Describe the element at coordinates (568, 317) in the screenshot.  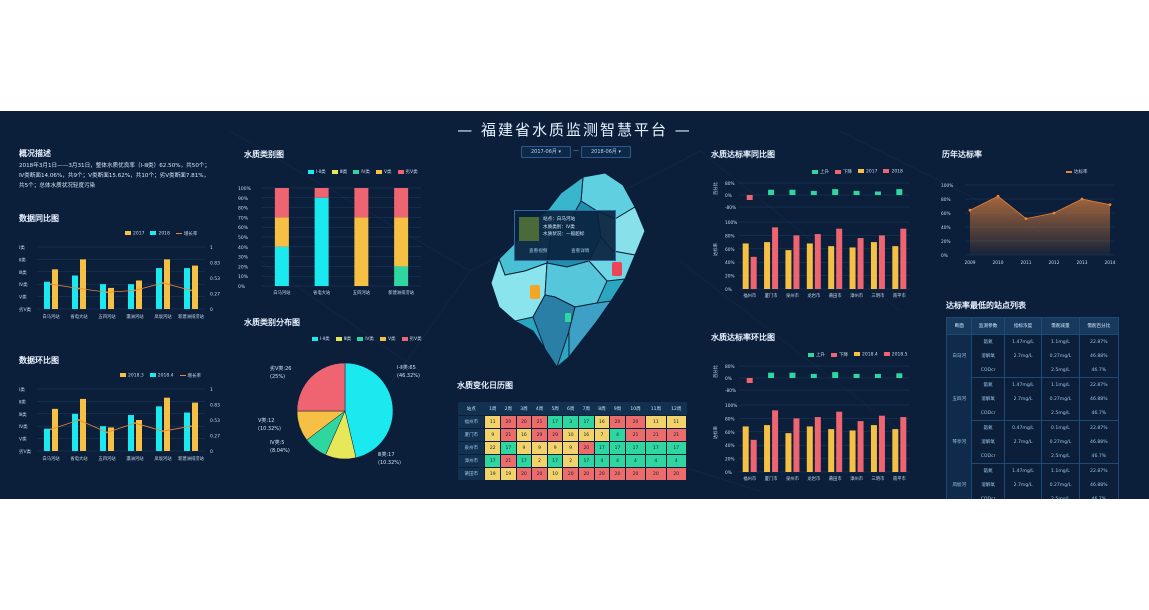
I see `map-marker-green` at that location.